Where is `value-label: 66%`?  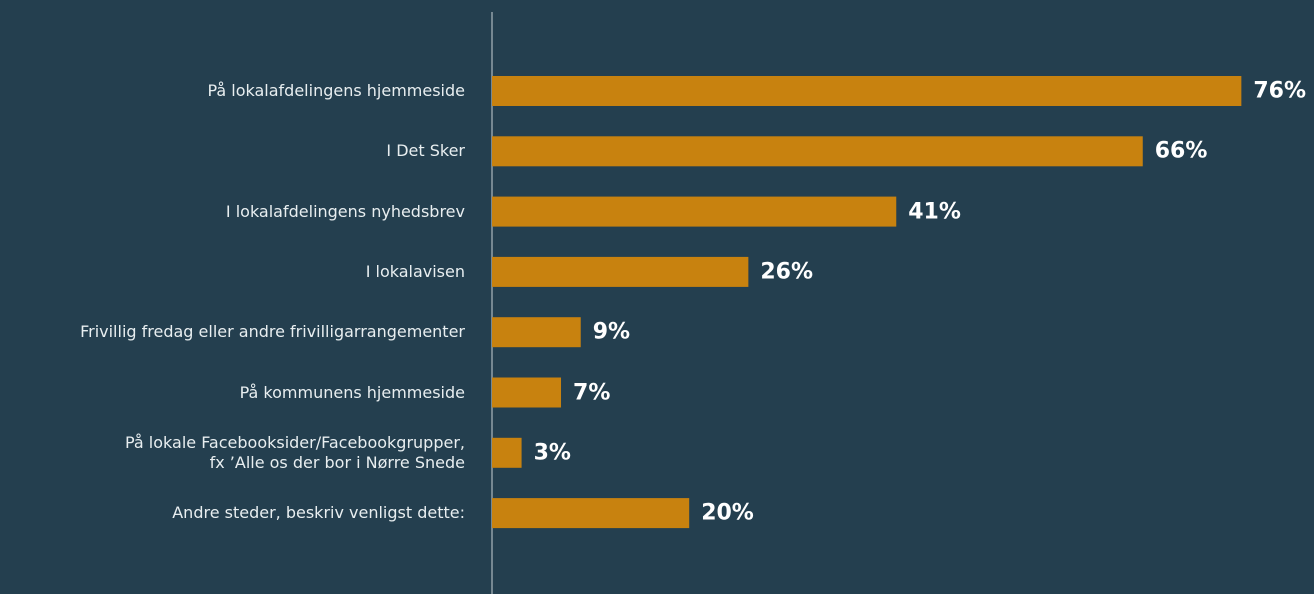
value-label: 66% is located at coordinates (1181, 151).